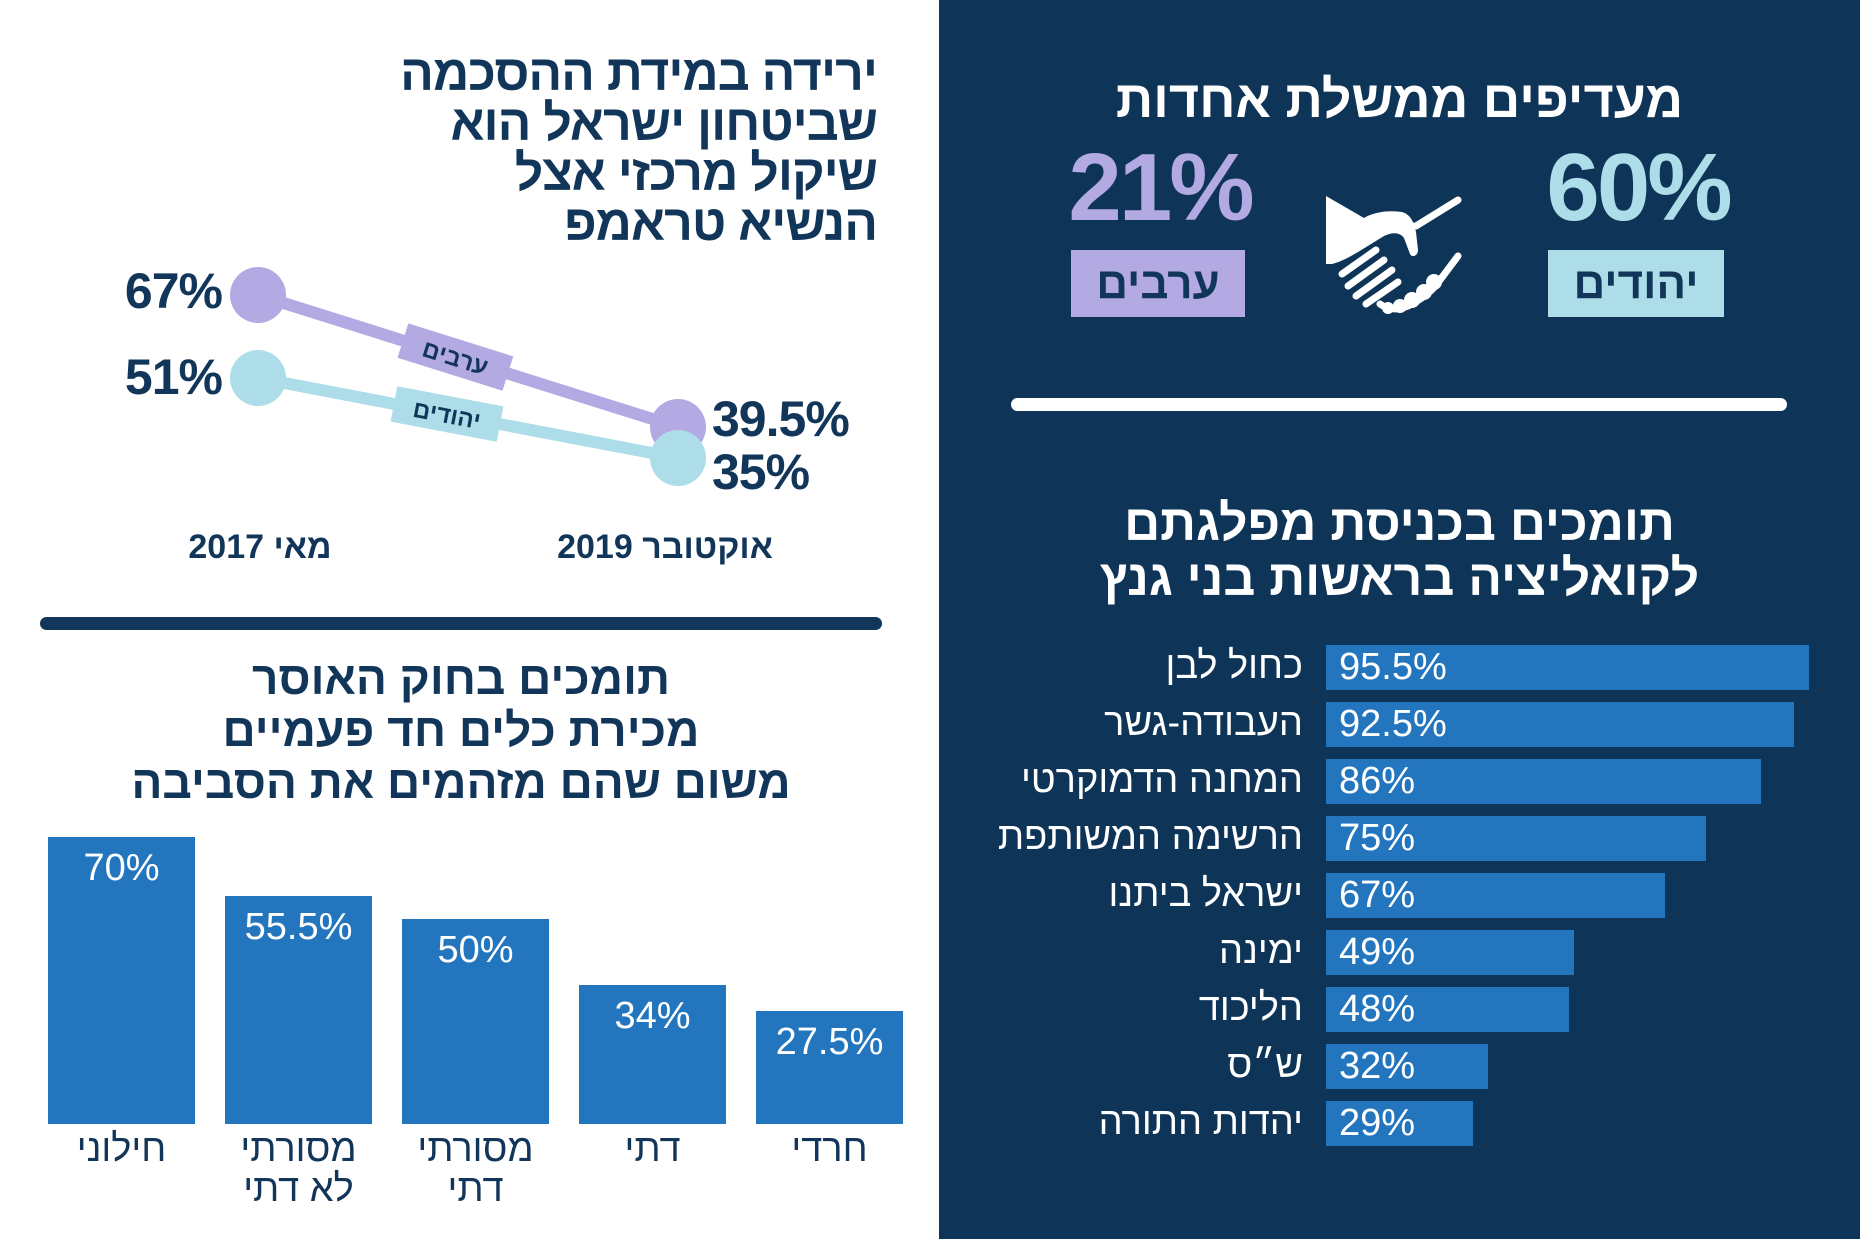 The height and width of the screenshot is (1239, 1860). What do you see at coordinates (1394, 255) in the screenshot?
I see `handshake-icon` at bounding box center [1394, 255].